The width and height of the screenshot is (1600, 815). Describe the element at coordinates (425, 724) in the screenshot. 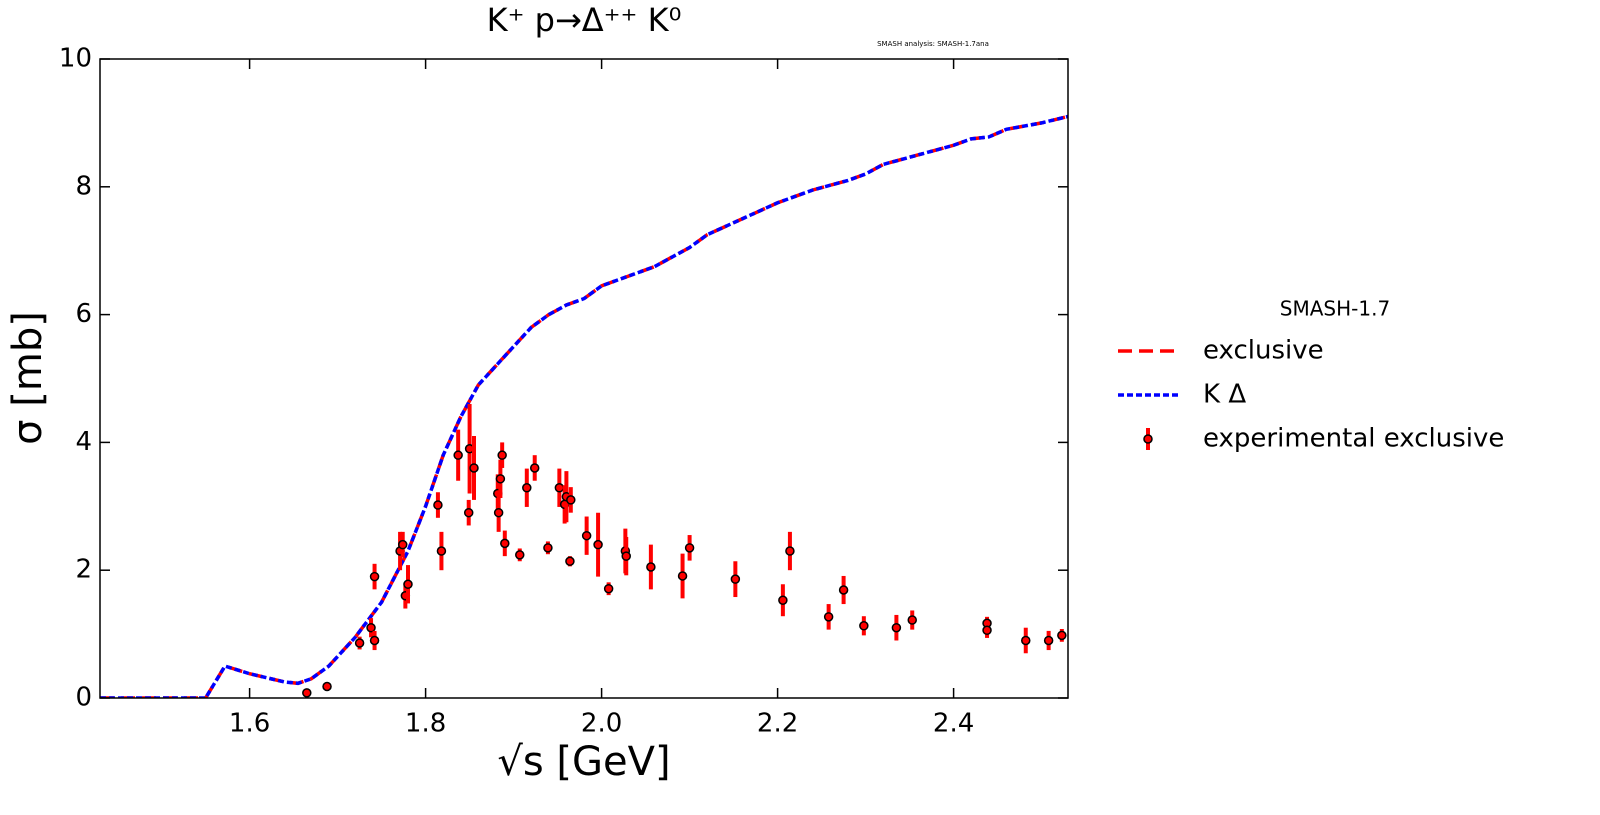

I see `x-tick-label: 1.8` at that location.